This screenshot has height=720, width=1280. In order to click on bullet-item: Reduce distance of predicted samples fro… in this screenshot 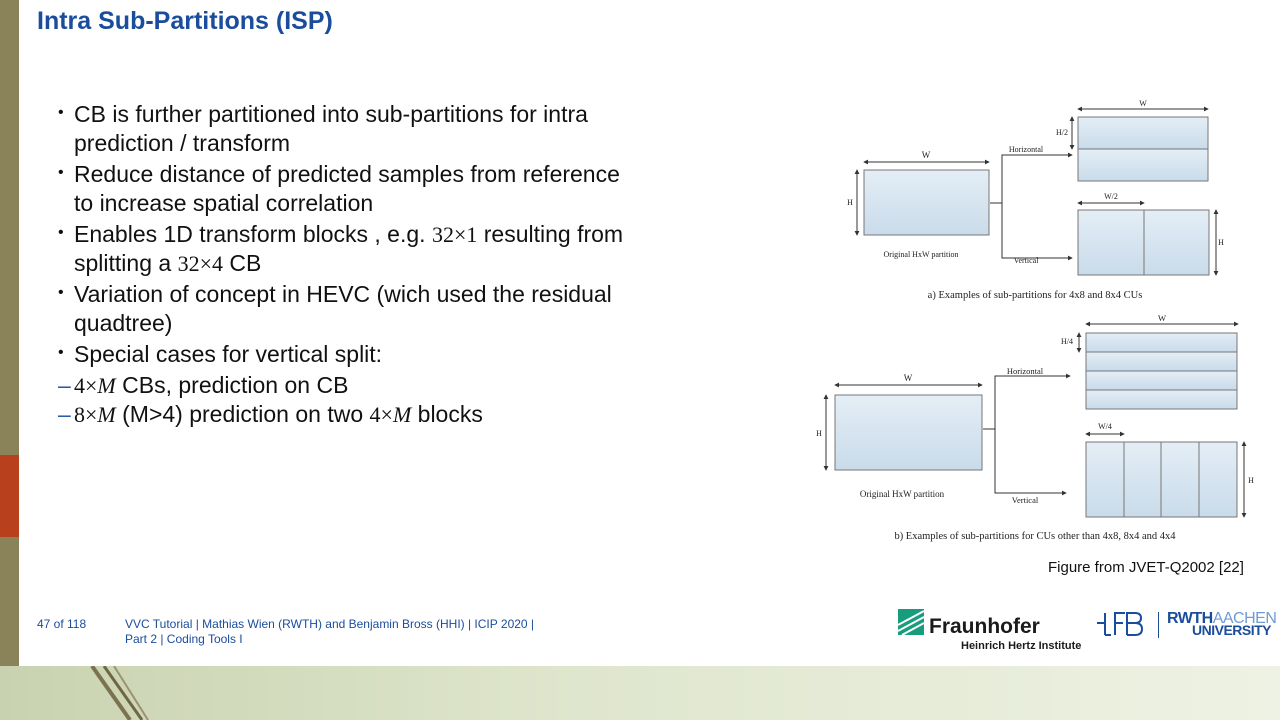, I will do `click(348, 188)`.